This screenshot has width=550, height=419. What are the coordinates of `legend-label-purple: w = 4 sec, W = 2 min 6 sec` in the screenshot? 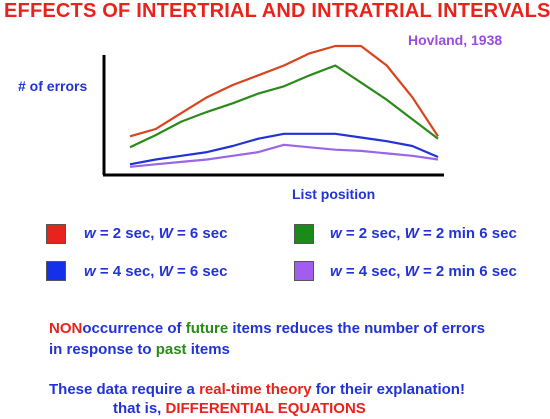 It's located at (423, 271).